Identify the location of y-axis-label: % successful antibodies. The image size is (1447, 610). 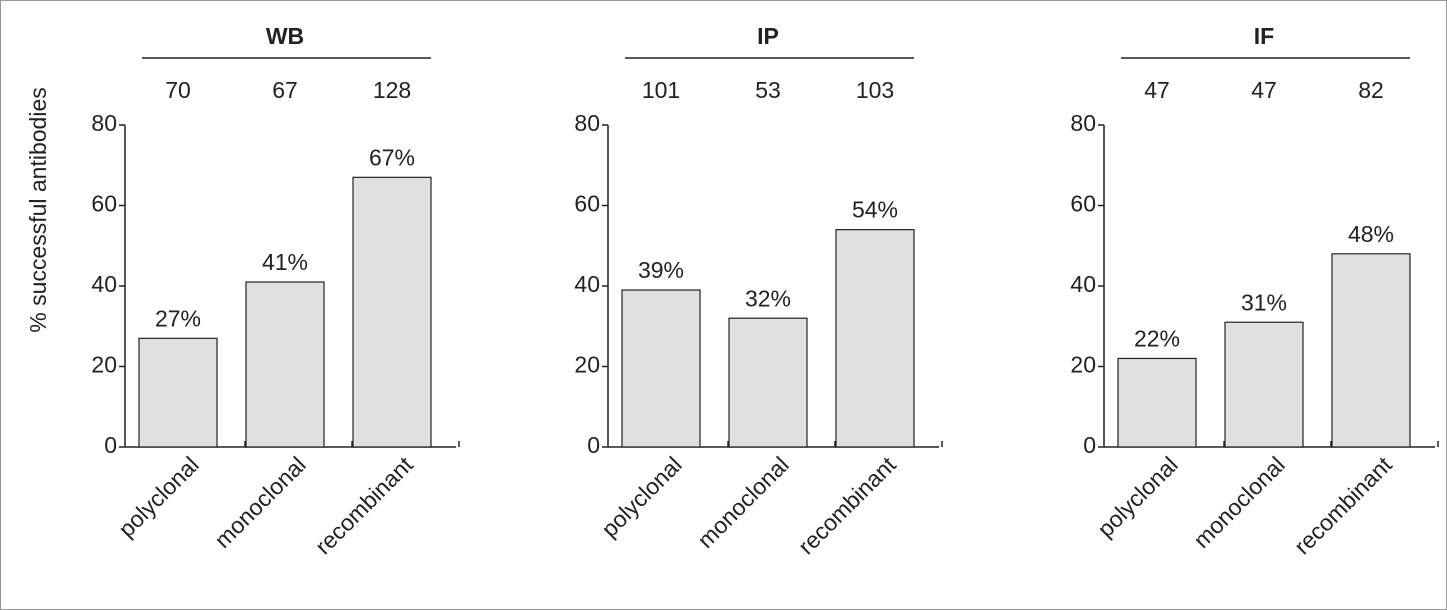
(38, 209).